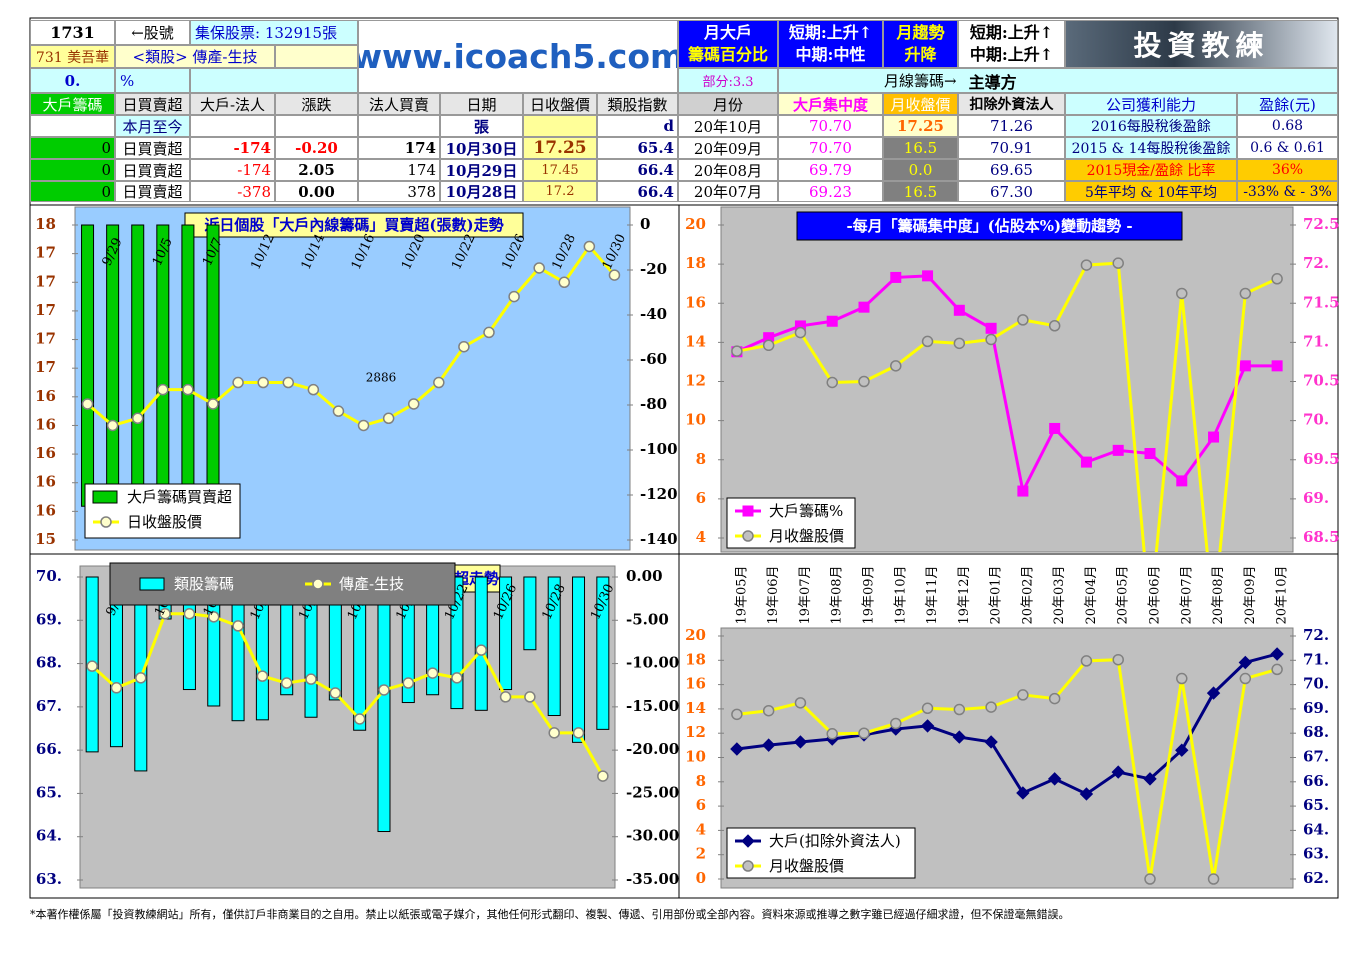  I want to click on y-tick-label: 2, so click(701, 854).